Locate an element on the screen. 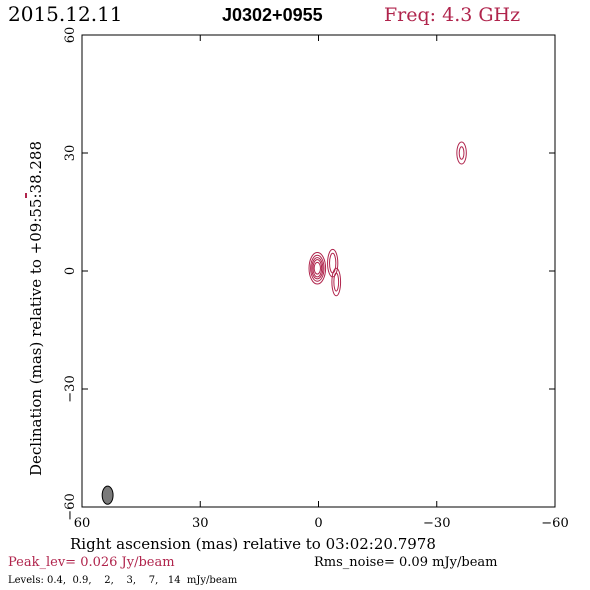 This screenshot has height=590, width=590. y-tick-label: −60 is located at coordinates (70, 506).